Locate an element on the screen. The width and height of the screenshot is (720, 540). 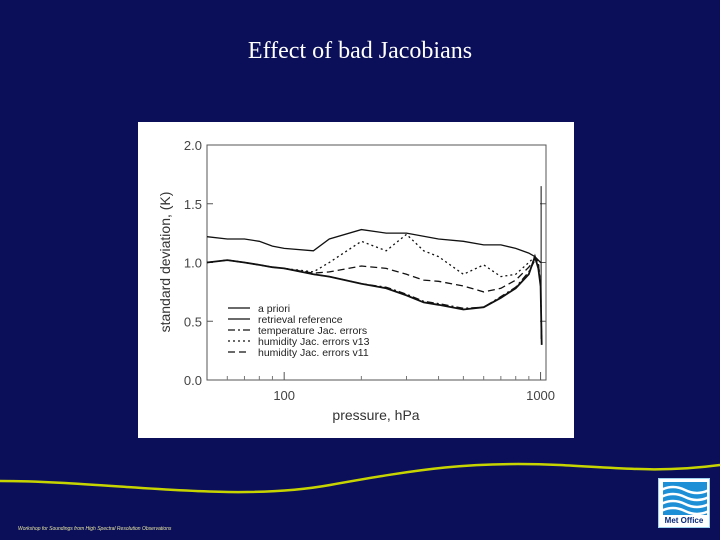
y-tick-label: 0.5 is located at coordinates (193, 321).